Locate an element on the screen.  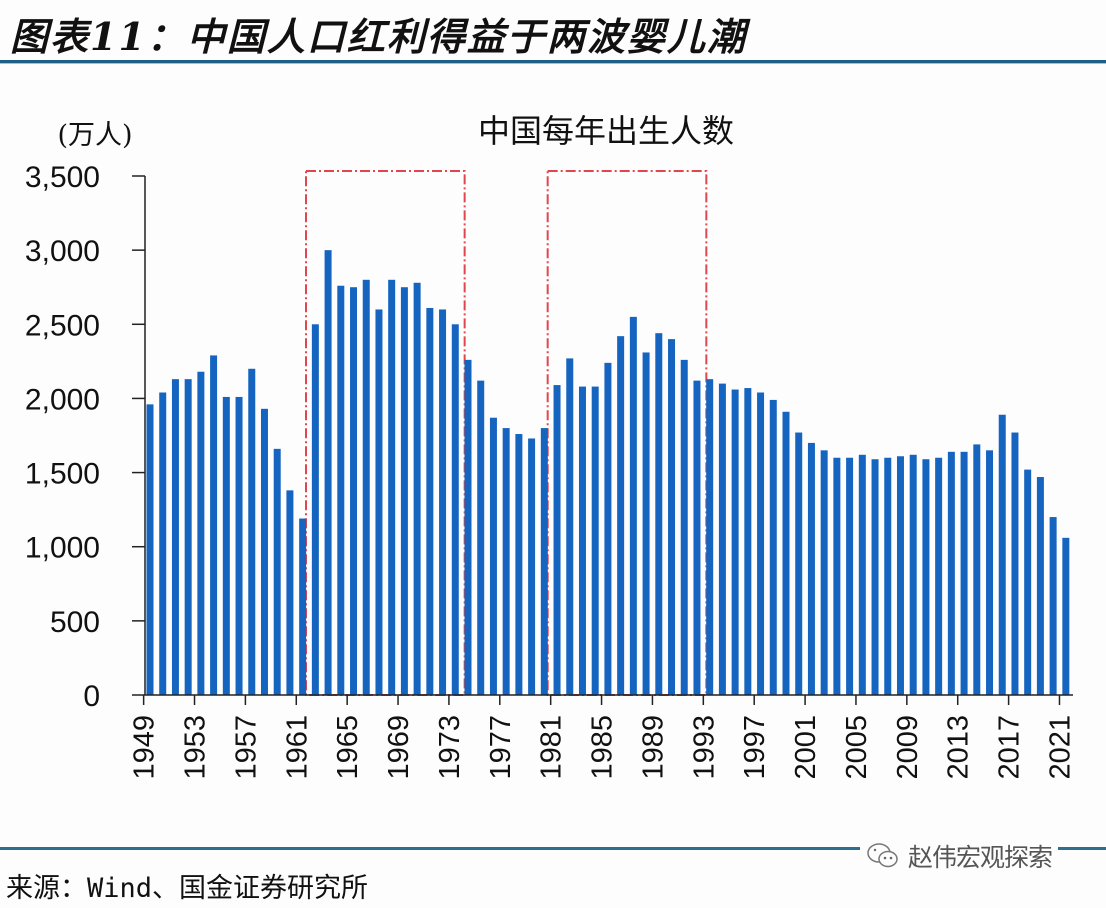
bar-1981 is located at coordinates (557, 540).